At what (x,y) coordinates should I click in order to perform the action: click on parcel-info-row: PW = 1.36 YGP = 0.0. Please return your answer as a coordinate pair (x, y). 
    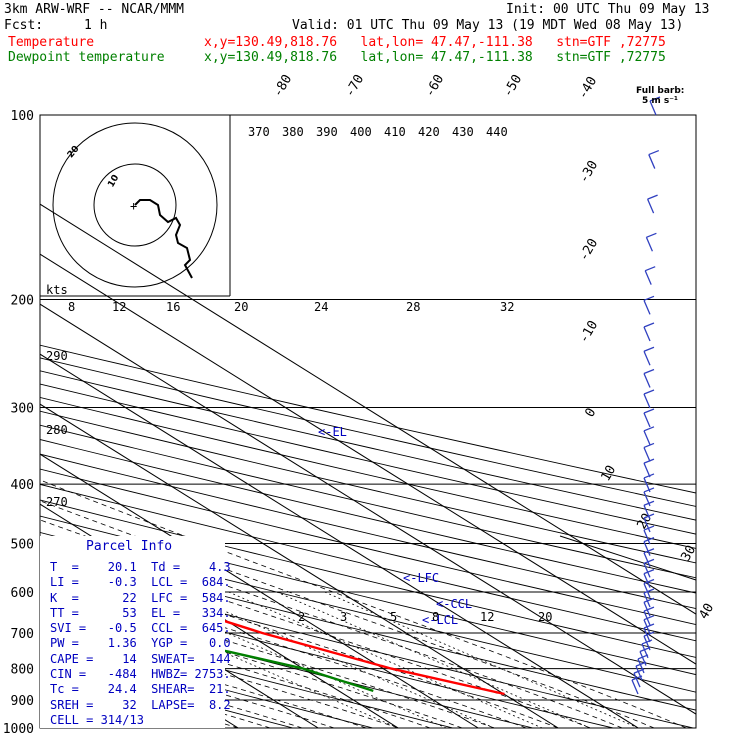
    Looking at the image, I should click on (140, 643).